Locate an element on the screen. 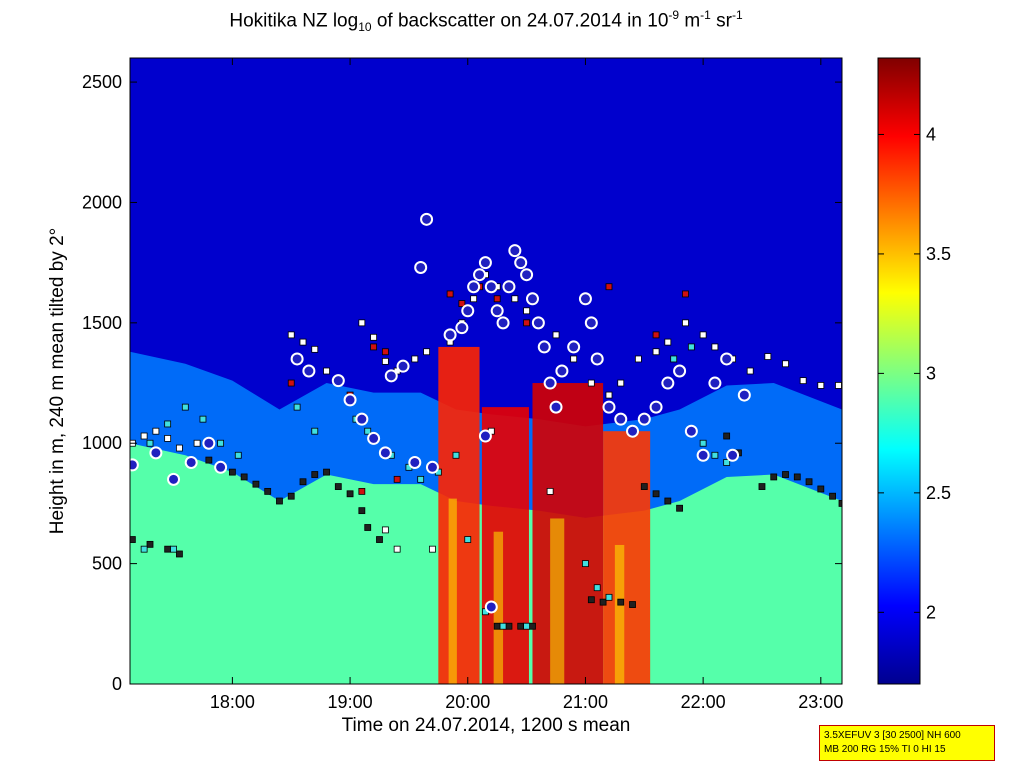 This screenshot has width=1023, height=767. y-axis-label: Height in m, 240 m mean tilted by 2° is located at coordinates (57, 381).